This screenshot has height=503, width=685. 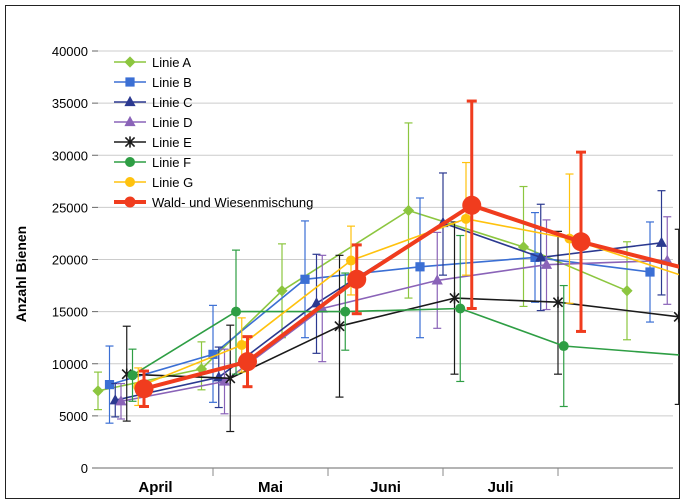 I want to click on legend-label: Wald- und Wiesenmischung, so click(x=232, y=202).